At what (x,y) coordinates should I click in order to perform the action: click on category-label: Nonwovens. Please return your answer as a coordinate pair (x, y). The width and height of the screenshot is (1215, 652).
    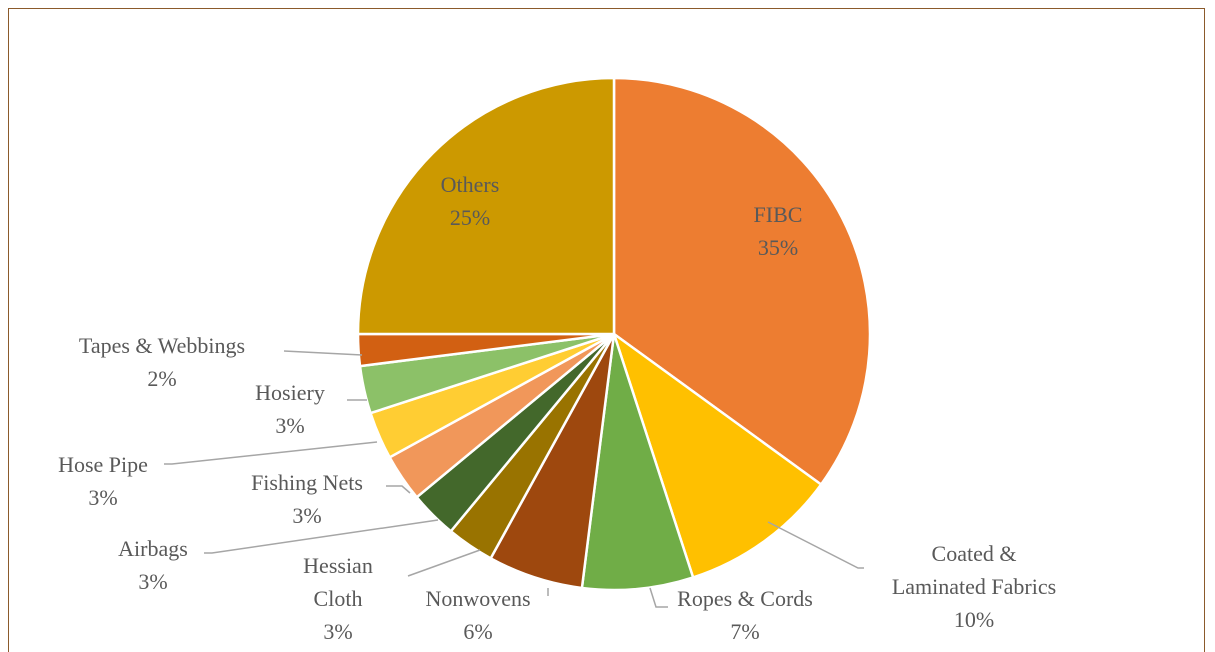
    Looking at the image, I should click on (478, 598).